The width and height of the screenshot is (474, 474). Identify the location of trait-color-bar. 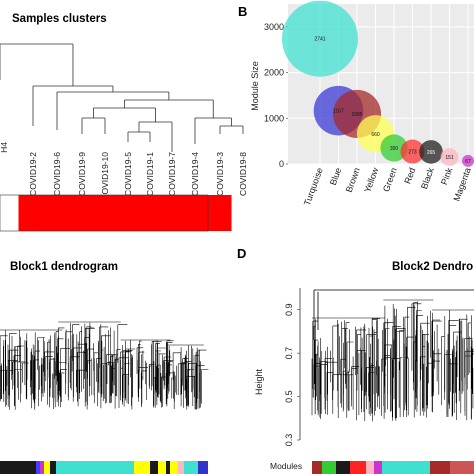
(116, 213).